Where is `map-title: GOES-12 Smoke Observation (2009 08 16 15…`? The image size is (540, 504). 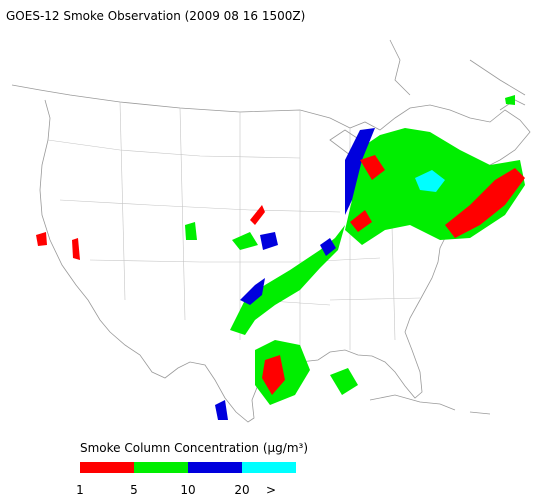
map-title: GOES-12 Smoke Observation (2009 08 16 15… is located at coordinates (155, 16).